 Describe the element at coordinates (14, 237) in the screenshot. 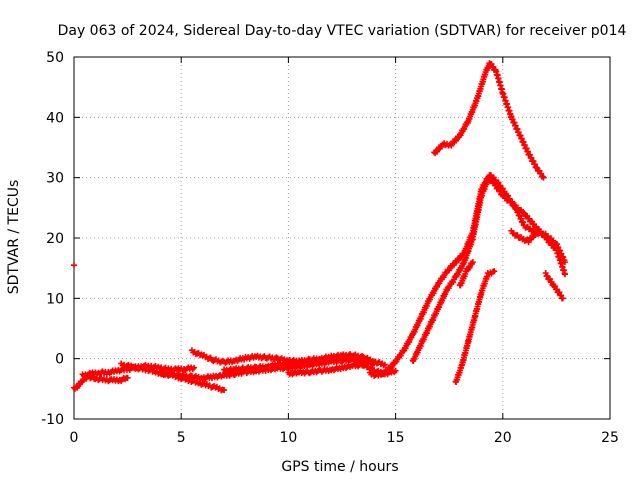

I see `y-axis-label: SDTVAR / TECUs` at that location.